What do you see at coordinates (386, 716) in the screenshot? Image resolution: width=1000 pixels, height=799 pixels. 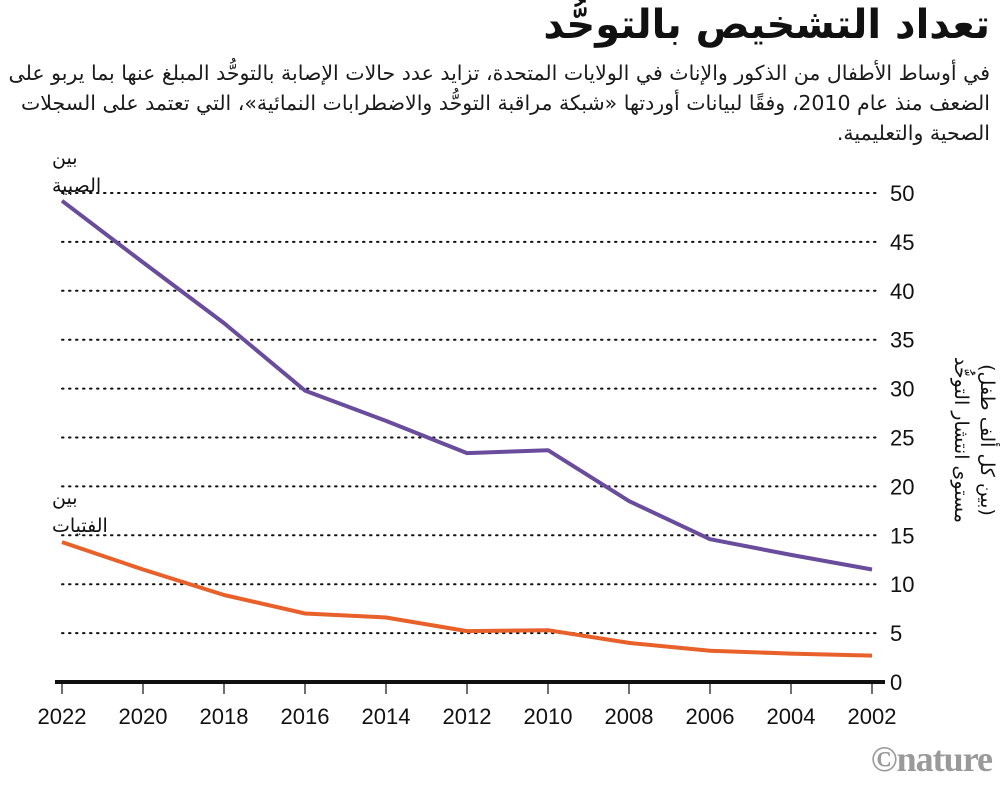 I see `x-tick-label: 2014` at bounding box center [386, 716].